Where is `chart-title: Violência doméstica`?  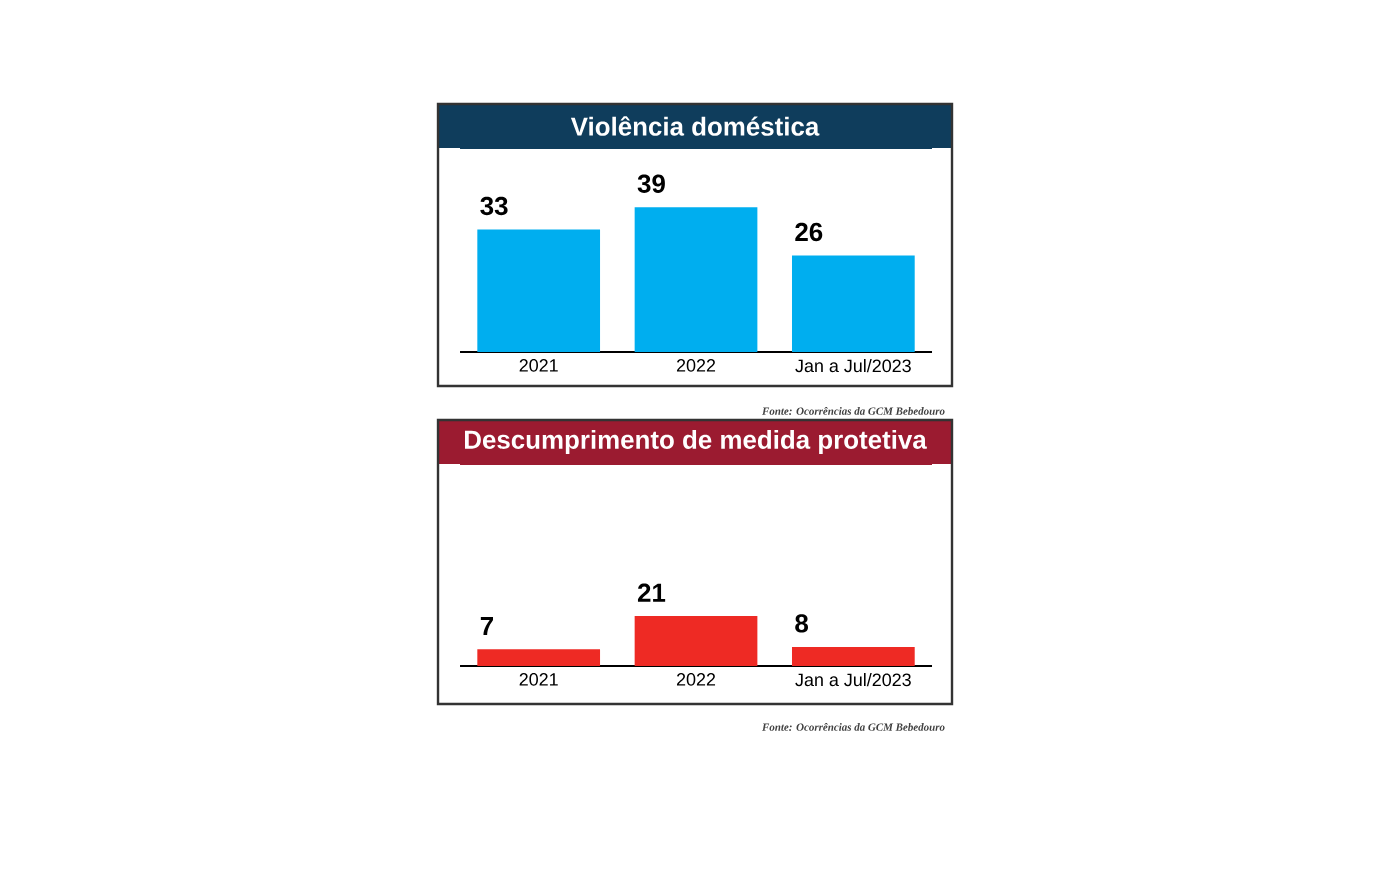 chart-title: Violência doméstica is located at coordinates (695, 126).